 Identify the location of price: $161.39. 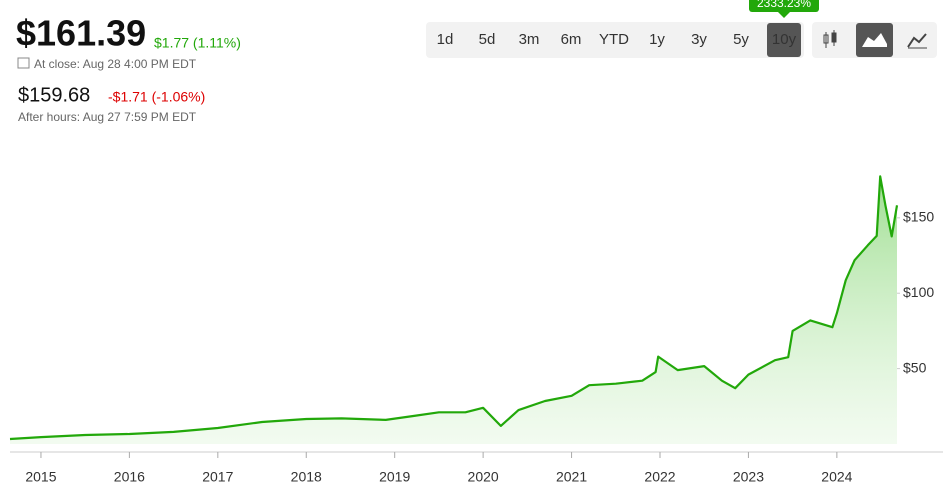
(81, 33).